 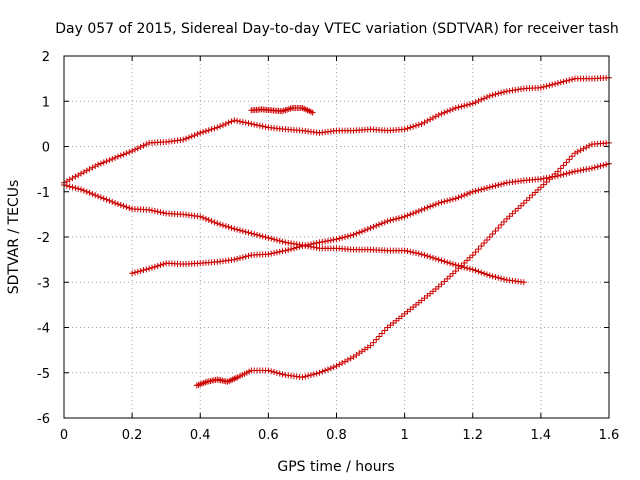 What do you see at coordinates (43, 193) in the screenshot?
I see `y-tick-label: -1` at bounding box center [43, 193].